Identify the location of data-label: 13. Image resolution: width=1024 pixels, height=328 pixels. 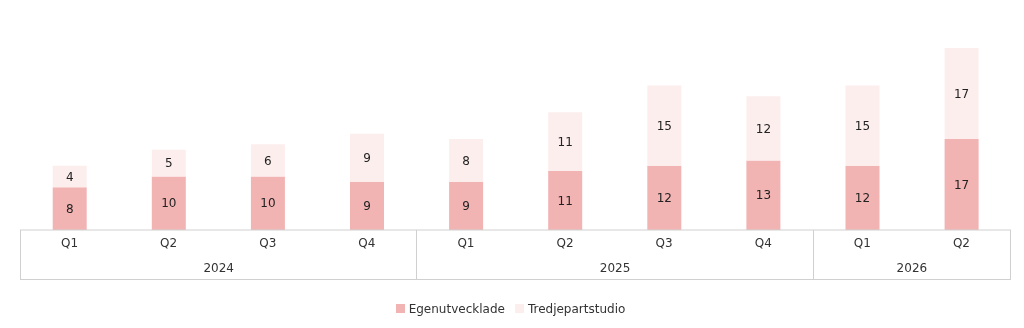
(763, 195).